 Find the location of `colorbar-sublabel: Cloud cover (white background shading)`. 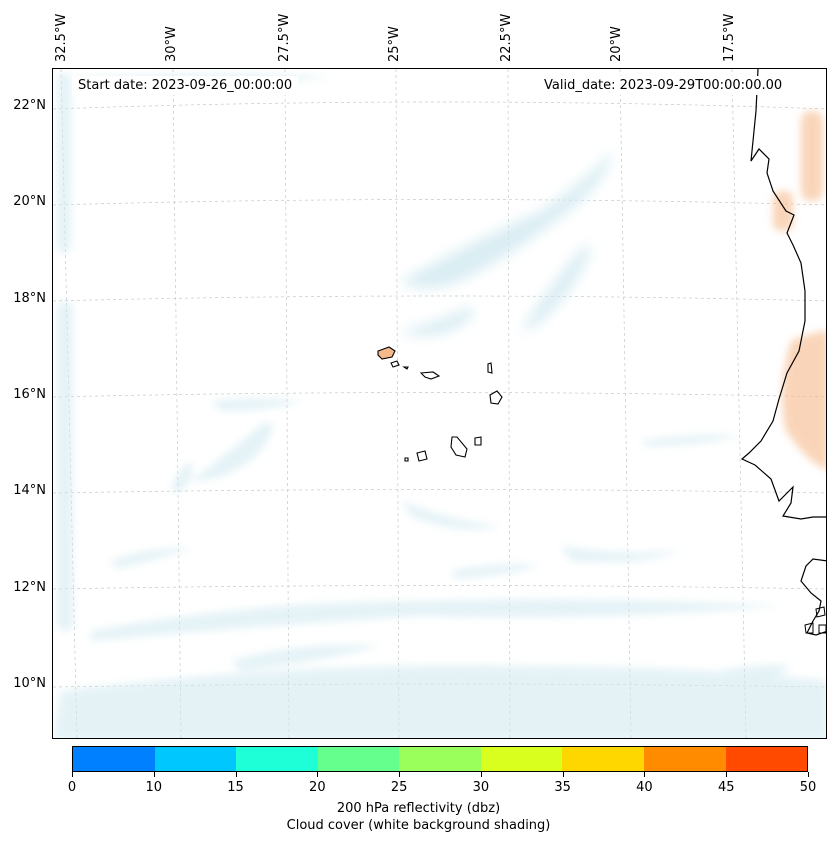

colorbar-sublabel: Cloud cover (white background shading) is located at coordinates (418, 825).